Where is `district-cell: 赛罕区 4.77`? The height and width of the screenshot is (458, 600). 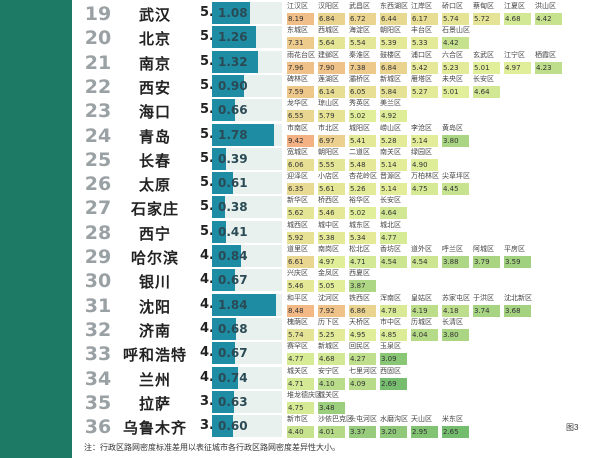 district-cell: 赛罕区 4.77 is located at coordinates (300, 353).